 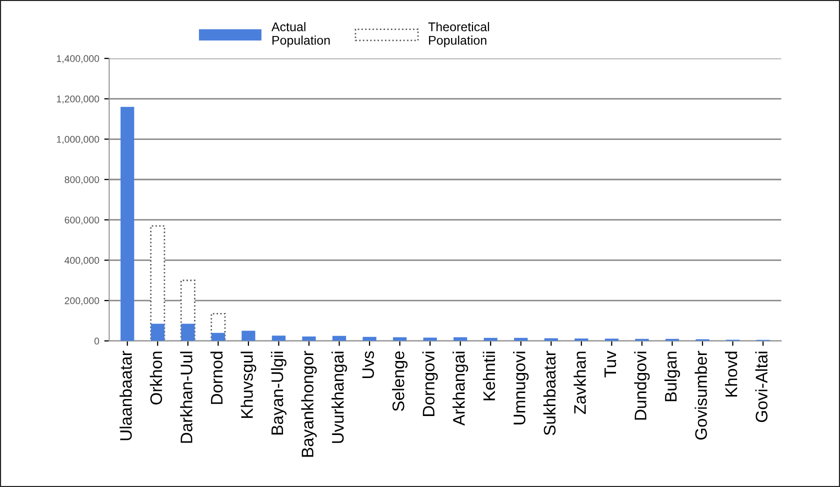 What do you see at coordinates (216, 378) in the screenshot?
I see `x-tick-label: Dornod` at bounding box center [216, 378].